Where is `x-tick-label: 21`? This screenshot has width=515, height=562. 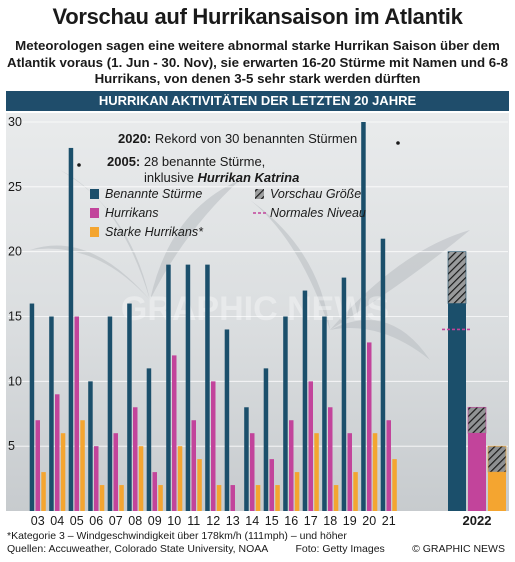 x-tick-label: 21 is located at coordinates (389, 521).